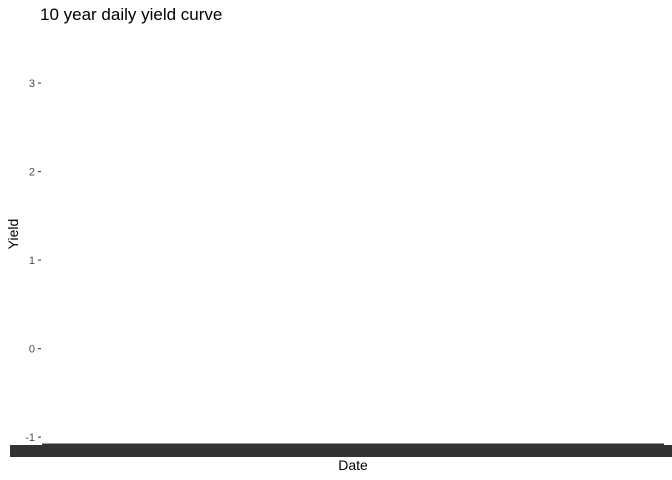 The width and height of the screenshot is (672, 480). I want to click on x-axis-label: Date, so click(353, 465).